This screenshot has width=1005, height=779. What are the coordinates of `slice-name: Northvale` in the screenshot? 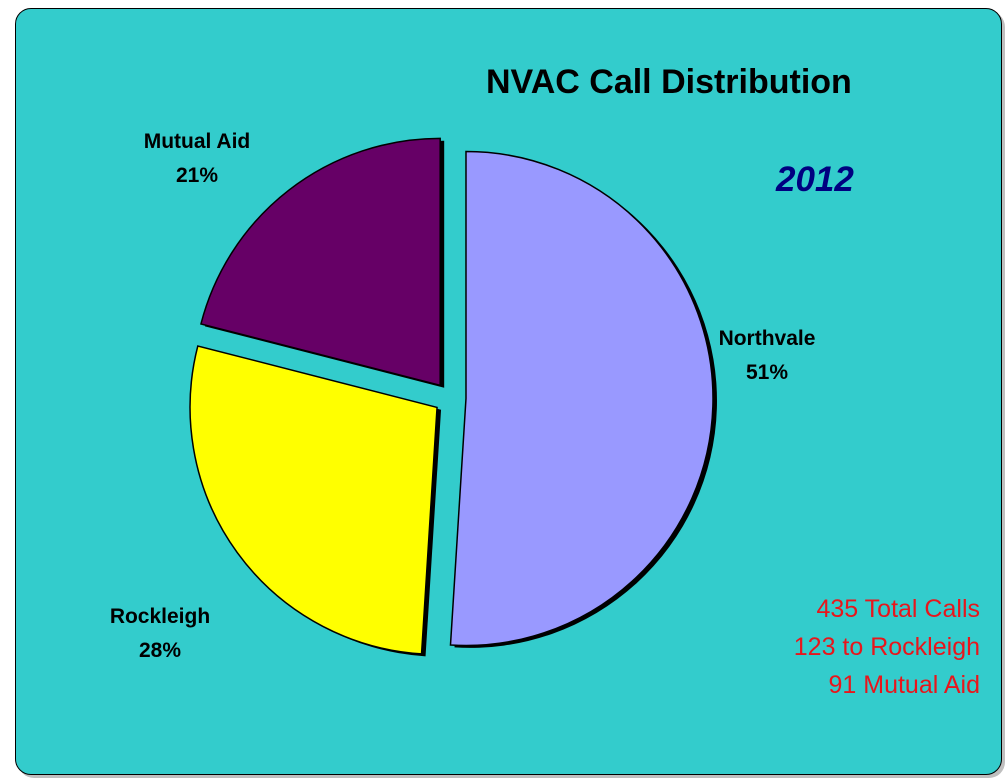 It's located at (767, 338).